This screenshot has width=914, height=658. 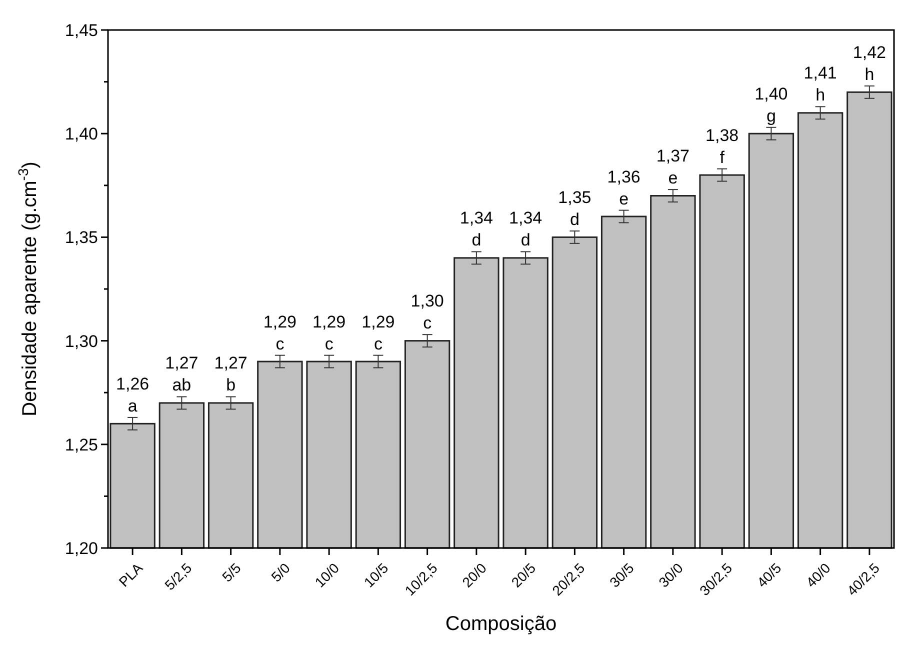 I want to click on annotation: f, so click(x=722, y=157).